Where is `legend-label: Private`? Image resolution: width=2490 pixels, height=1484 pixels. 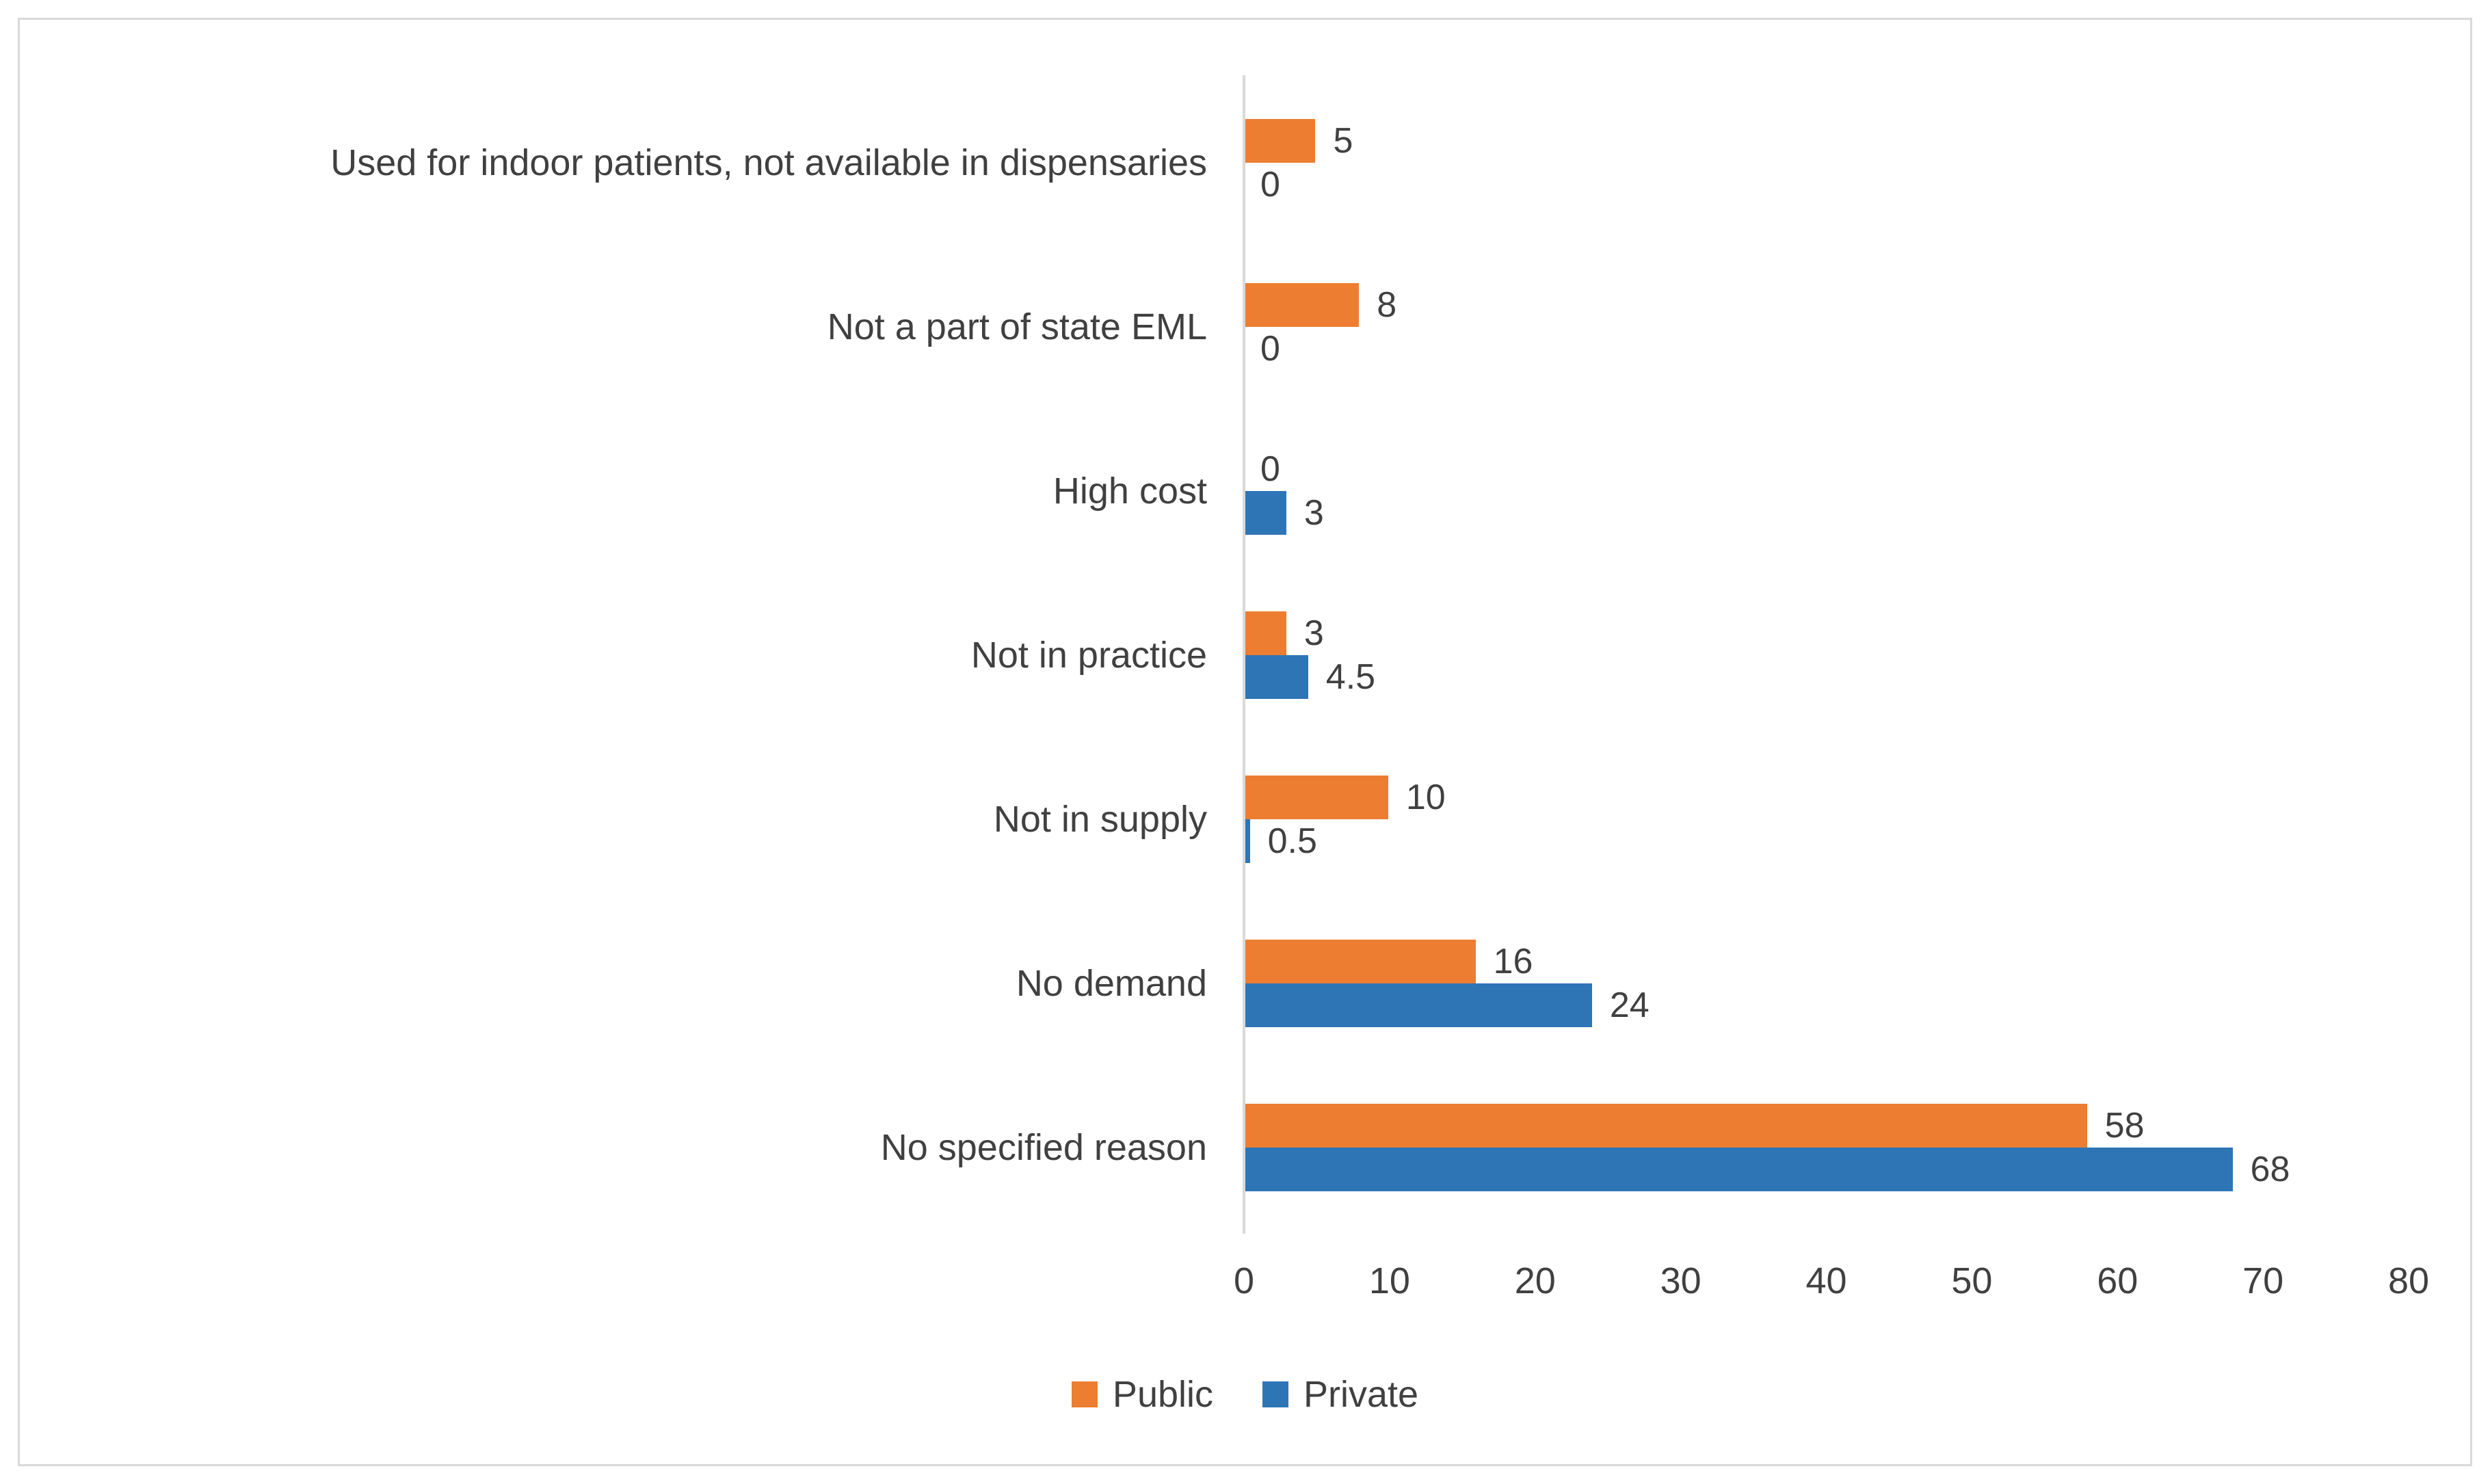
legend-label: Private is located at coordinates (1361, 1394).